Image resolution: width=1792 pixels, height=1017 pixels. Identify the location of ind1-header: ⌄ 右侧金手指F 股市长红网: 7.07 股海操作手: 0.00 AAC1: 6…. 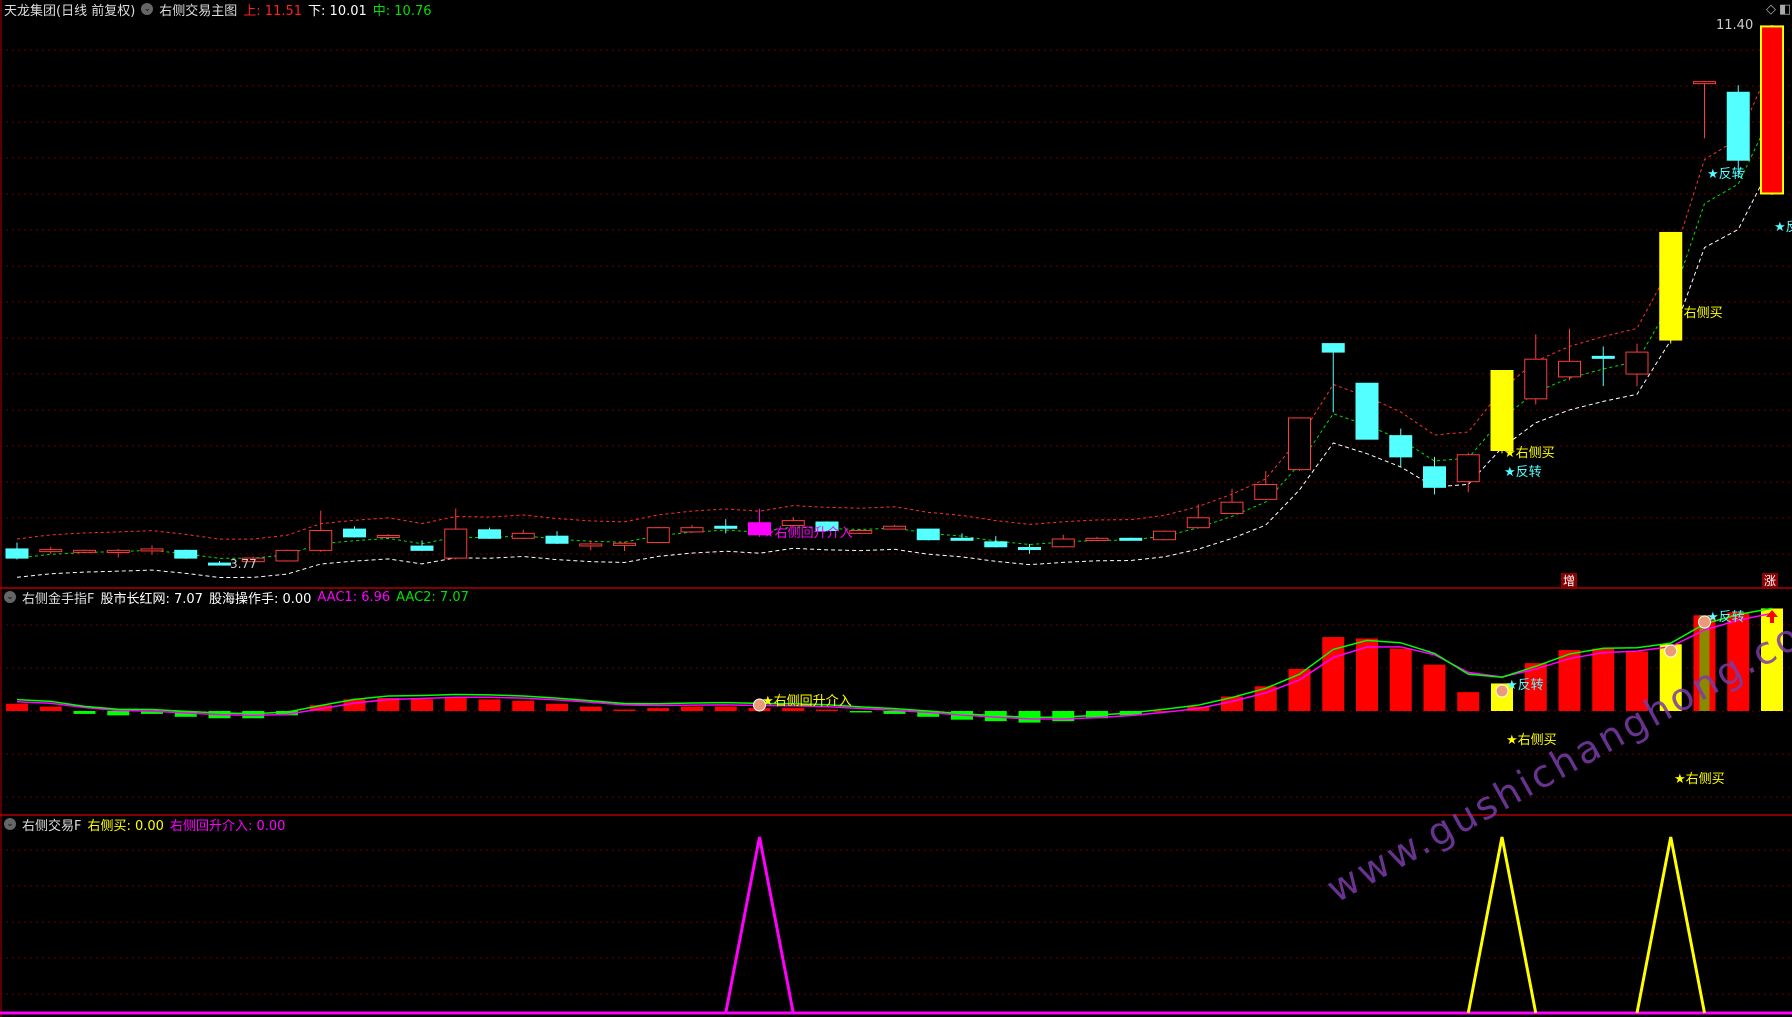
(236, 597).